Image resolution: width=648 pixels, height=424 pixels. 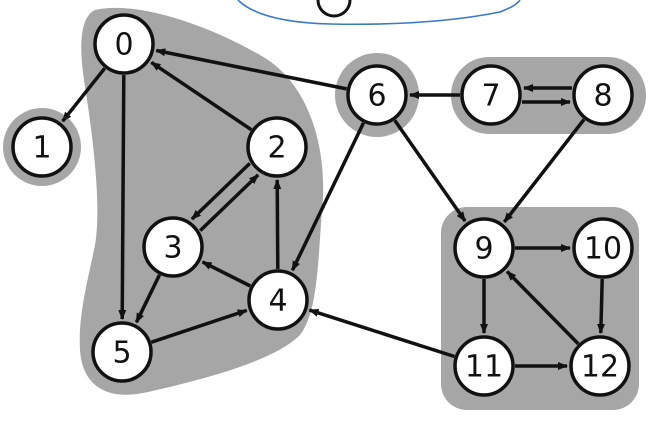 I want to click on node-label-9: 9, so click(x=483, y=249).